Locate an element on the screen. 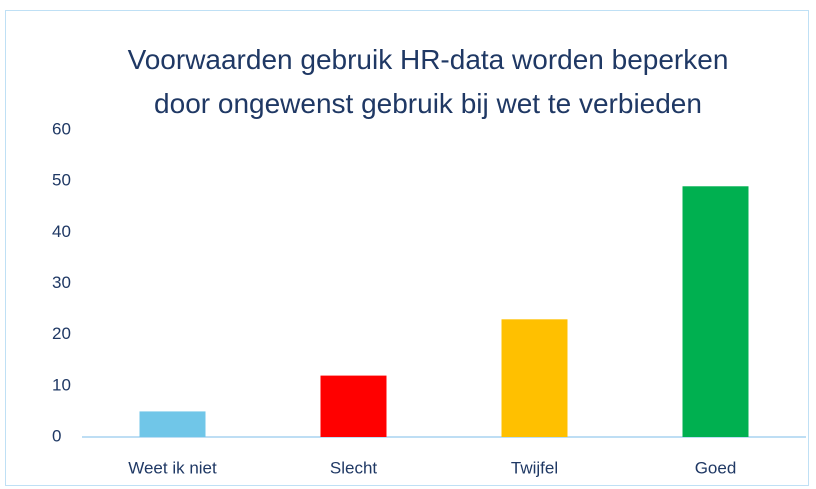 This screenshot has height=489, width=816. y-tick-label: 40 is located at coordinates (61, 231).